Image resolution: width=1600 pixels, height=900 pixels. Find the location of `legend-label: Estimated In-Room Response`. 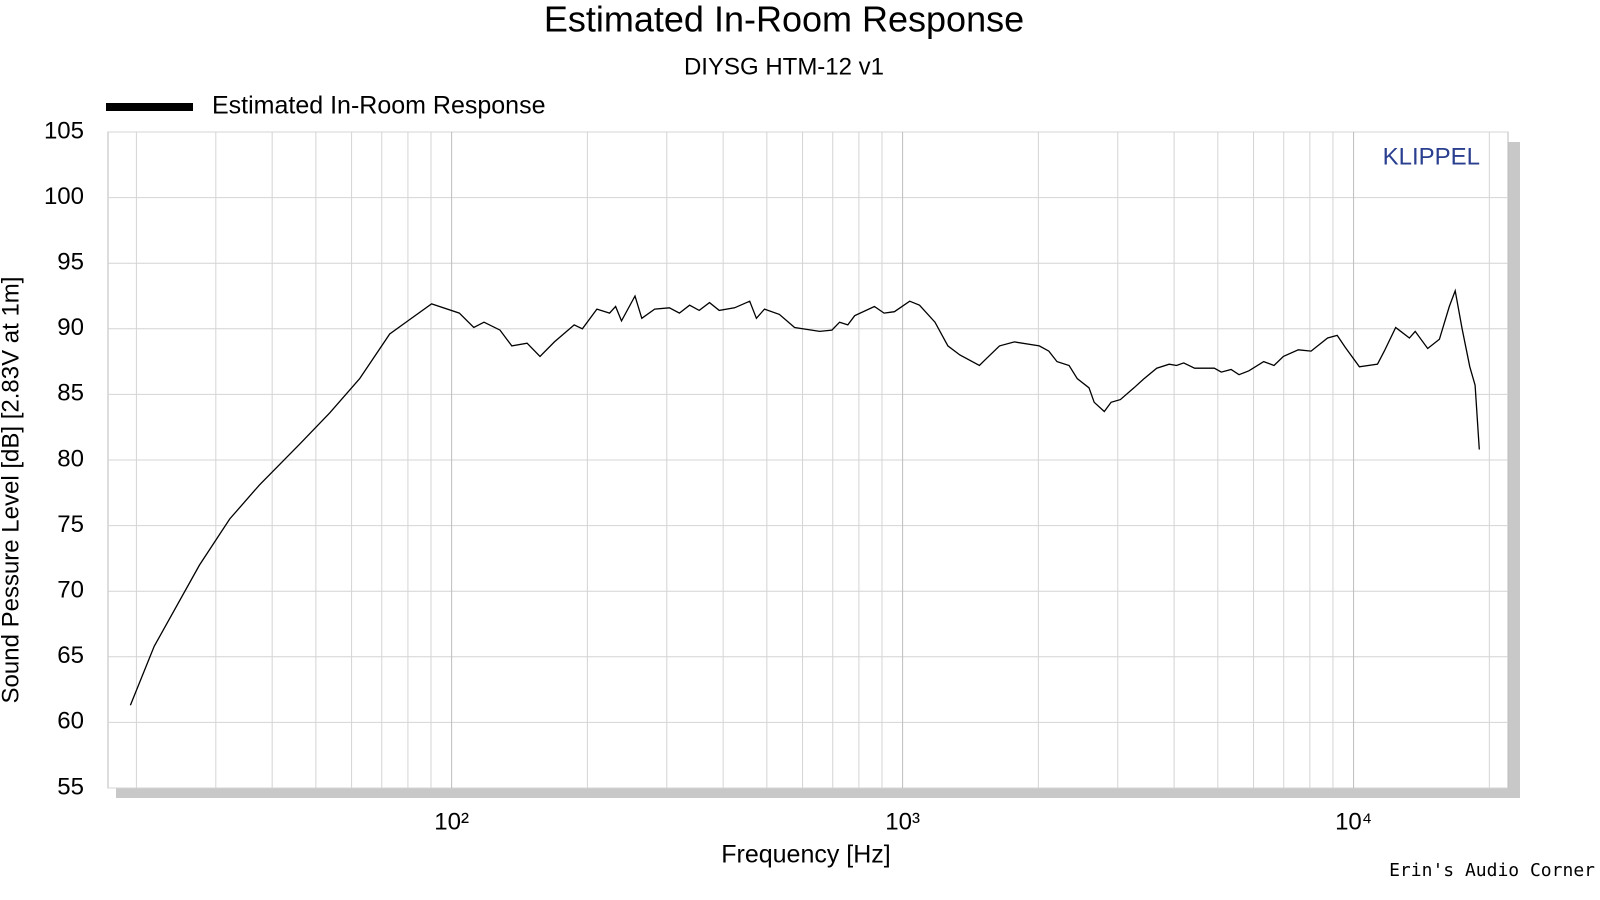

legend-label: Estimated In-Room Response is located at coordinates (378, 106).